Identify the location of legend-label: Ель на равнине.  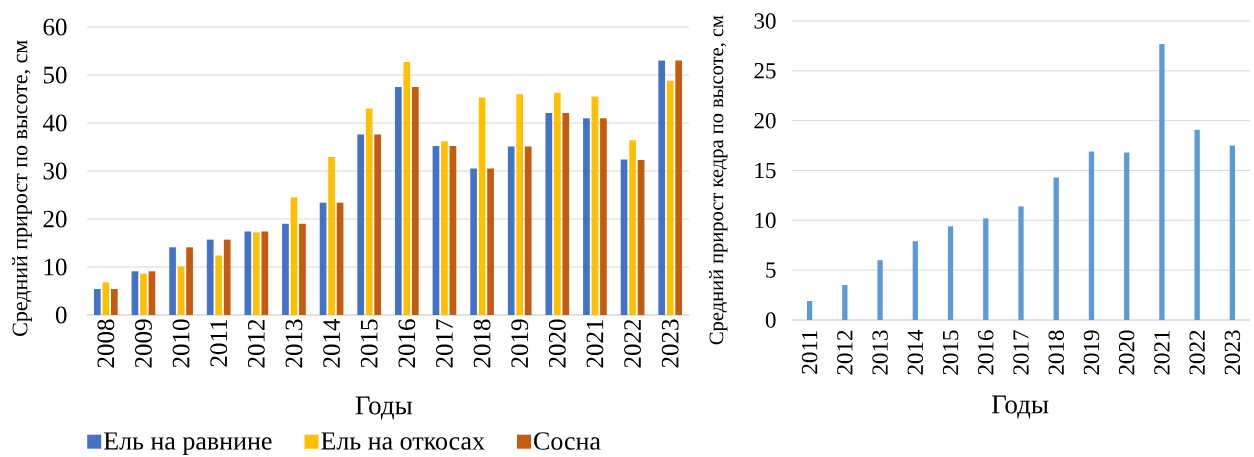
(187, 443).